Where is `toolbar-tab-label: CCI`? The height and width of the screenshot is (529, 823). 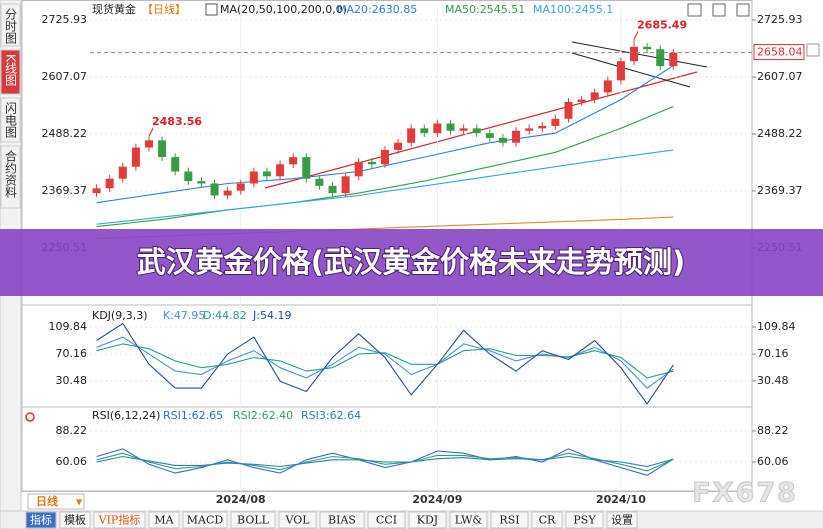
toolbar-tab-label: CCI is located at coordinates (386, 520).